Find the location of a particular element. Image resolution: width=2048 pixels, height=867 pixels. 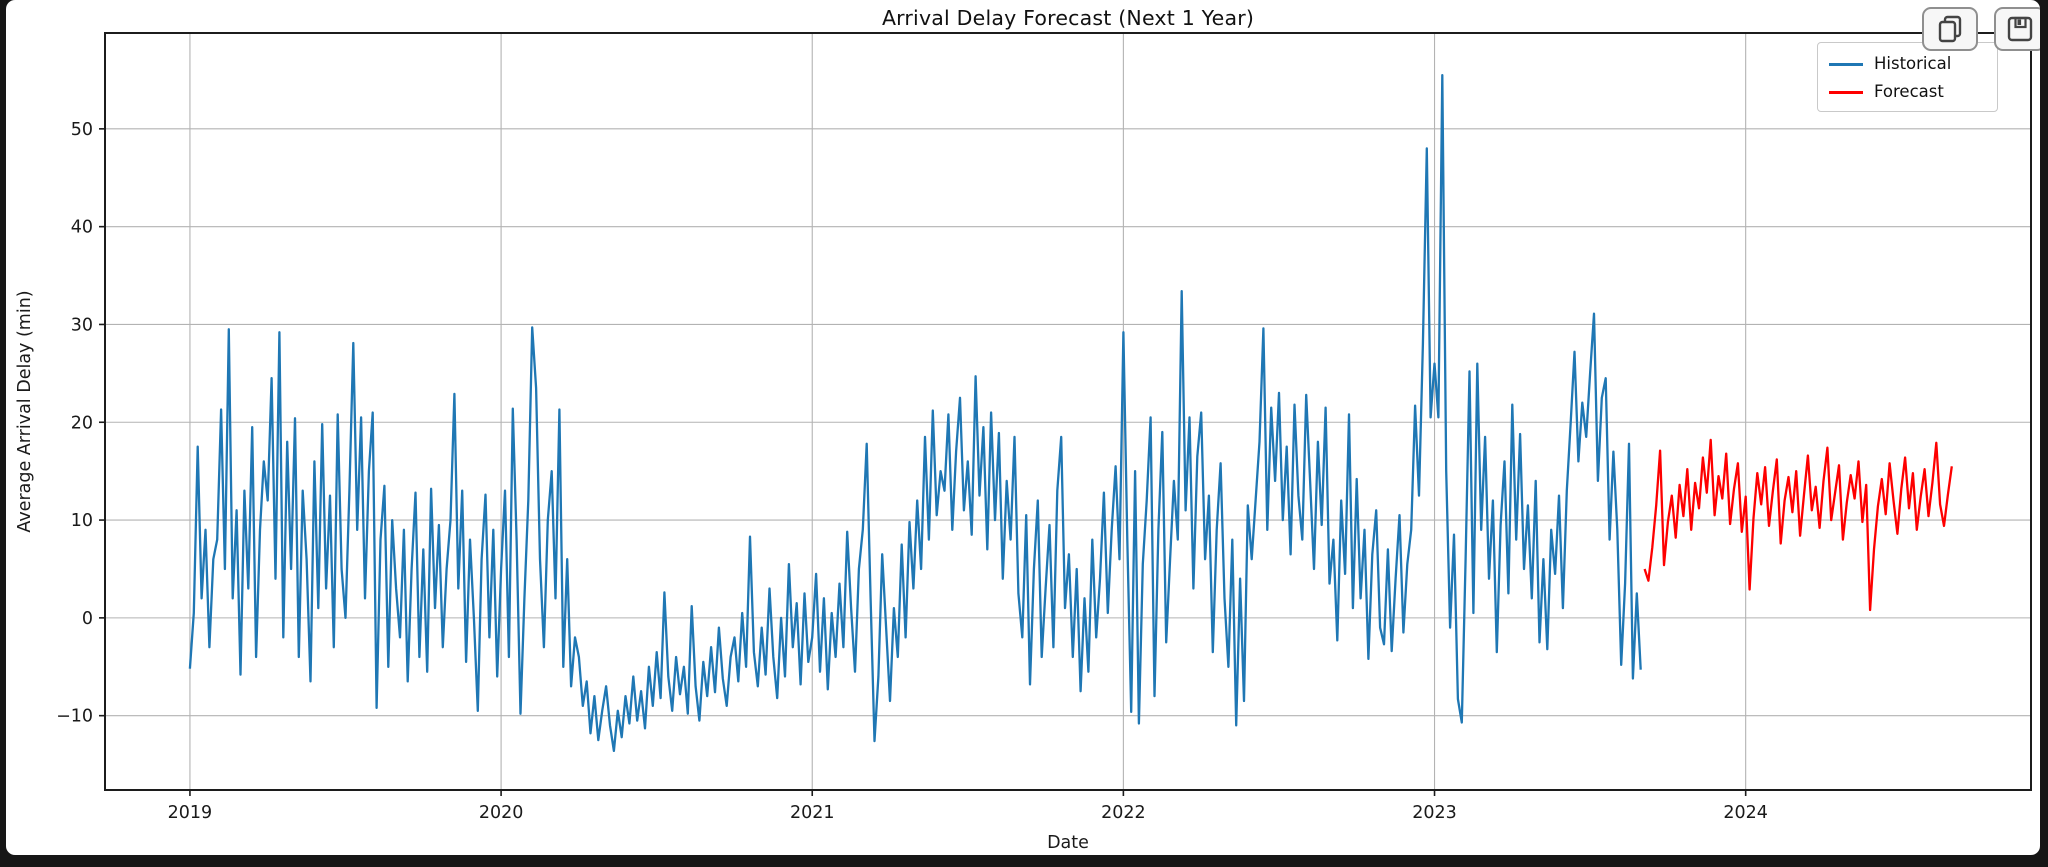

svg-text: 2022 is located at coordinates (1123, 813).